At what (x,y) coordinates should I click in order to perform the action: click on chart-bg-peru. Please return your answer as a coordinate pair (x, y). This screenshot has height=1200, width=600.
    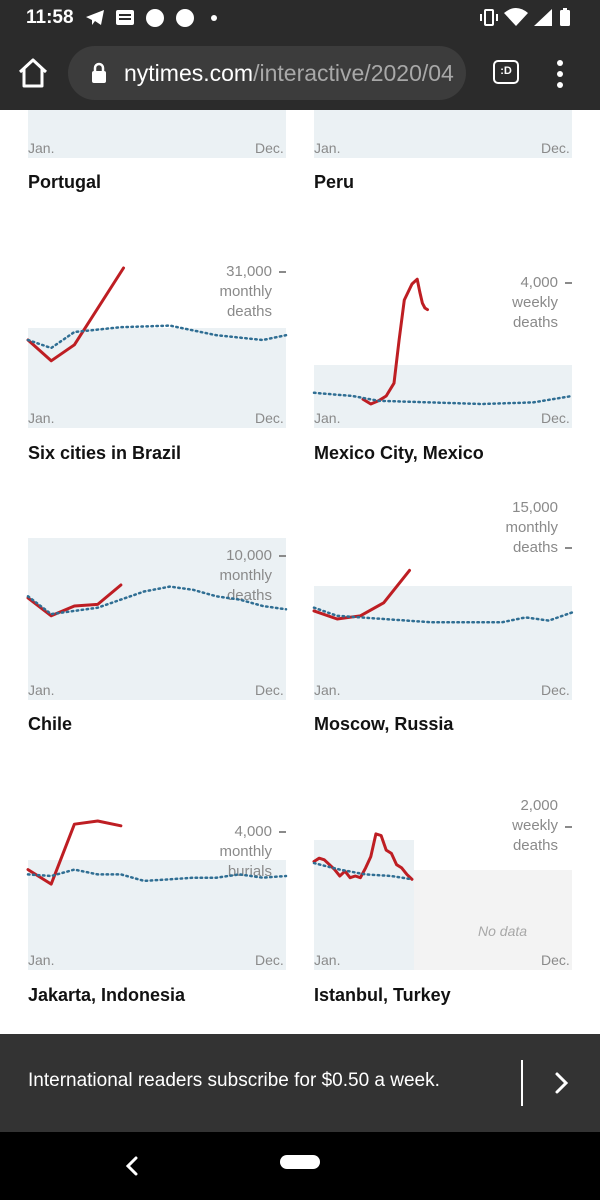
    Looking at the image, I should click on (443, 134).